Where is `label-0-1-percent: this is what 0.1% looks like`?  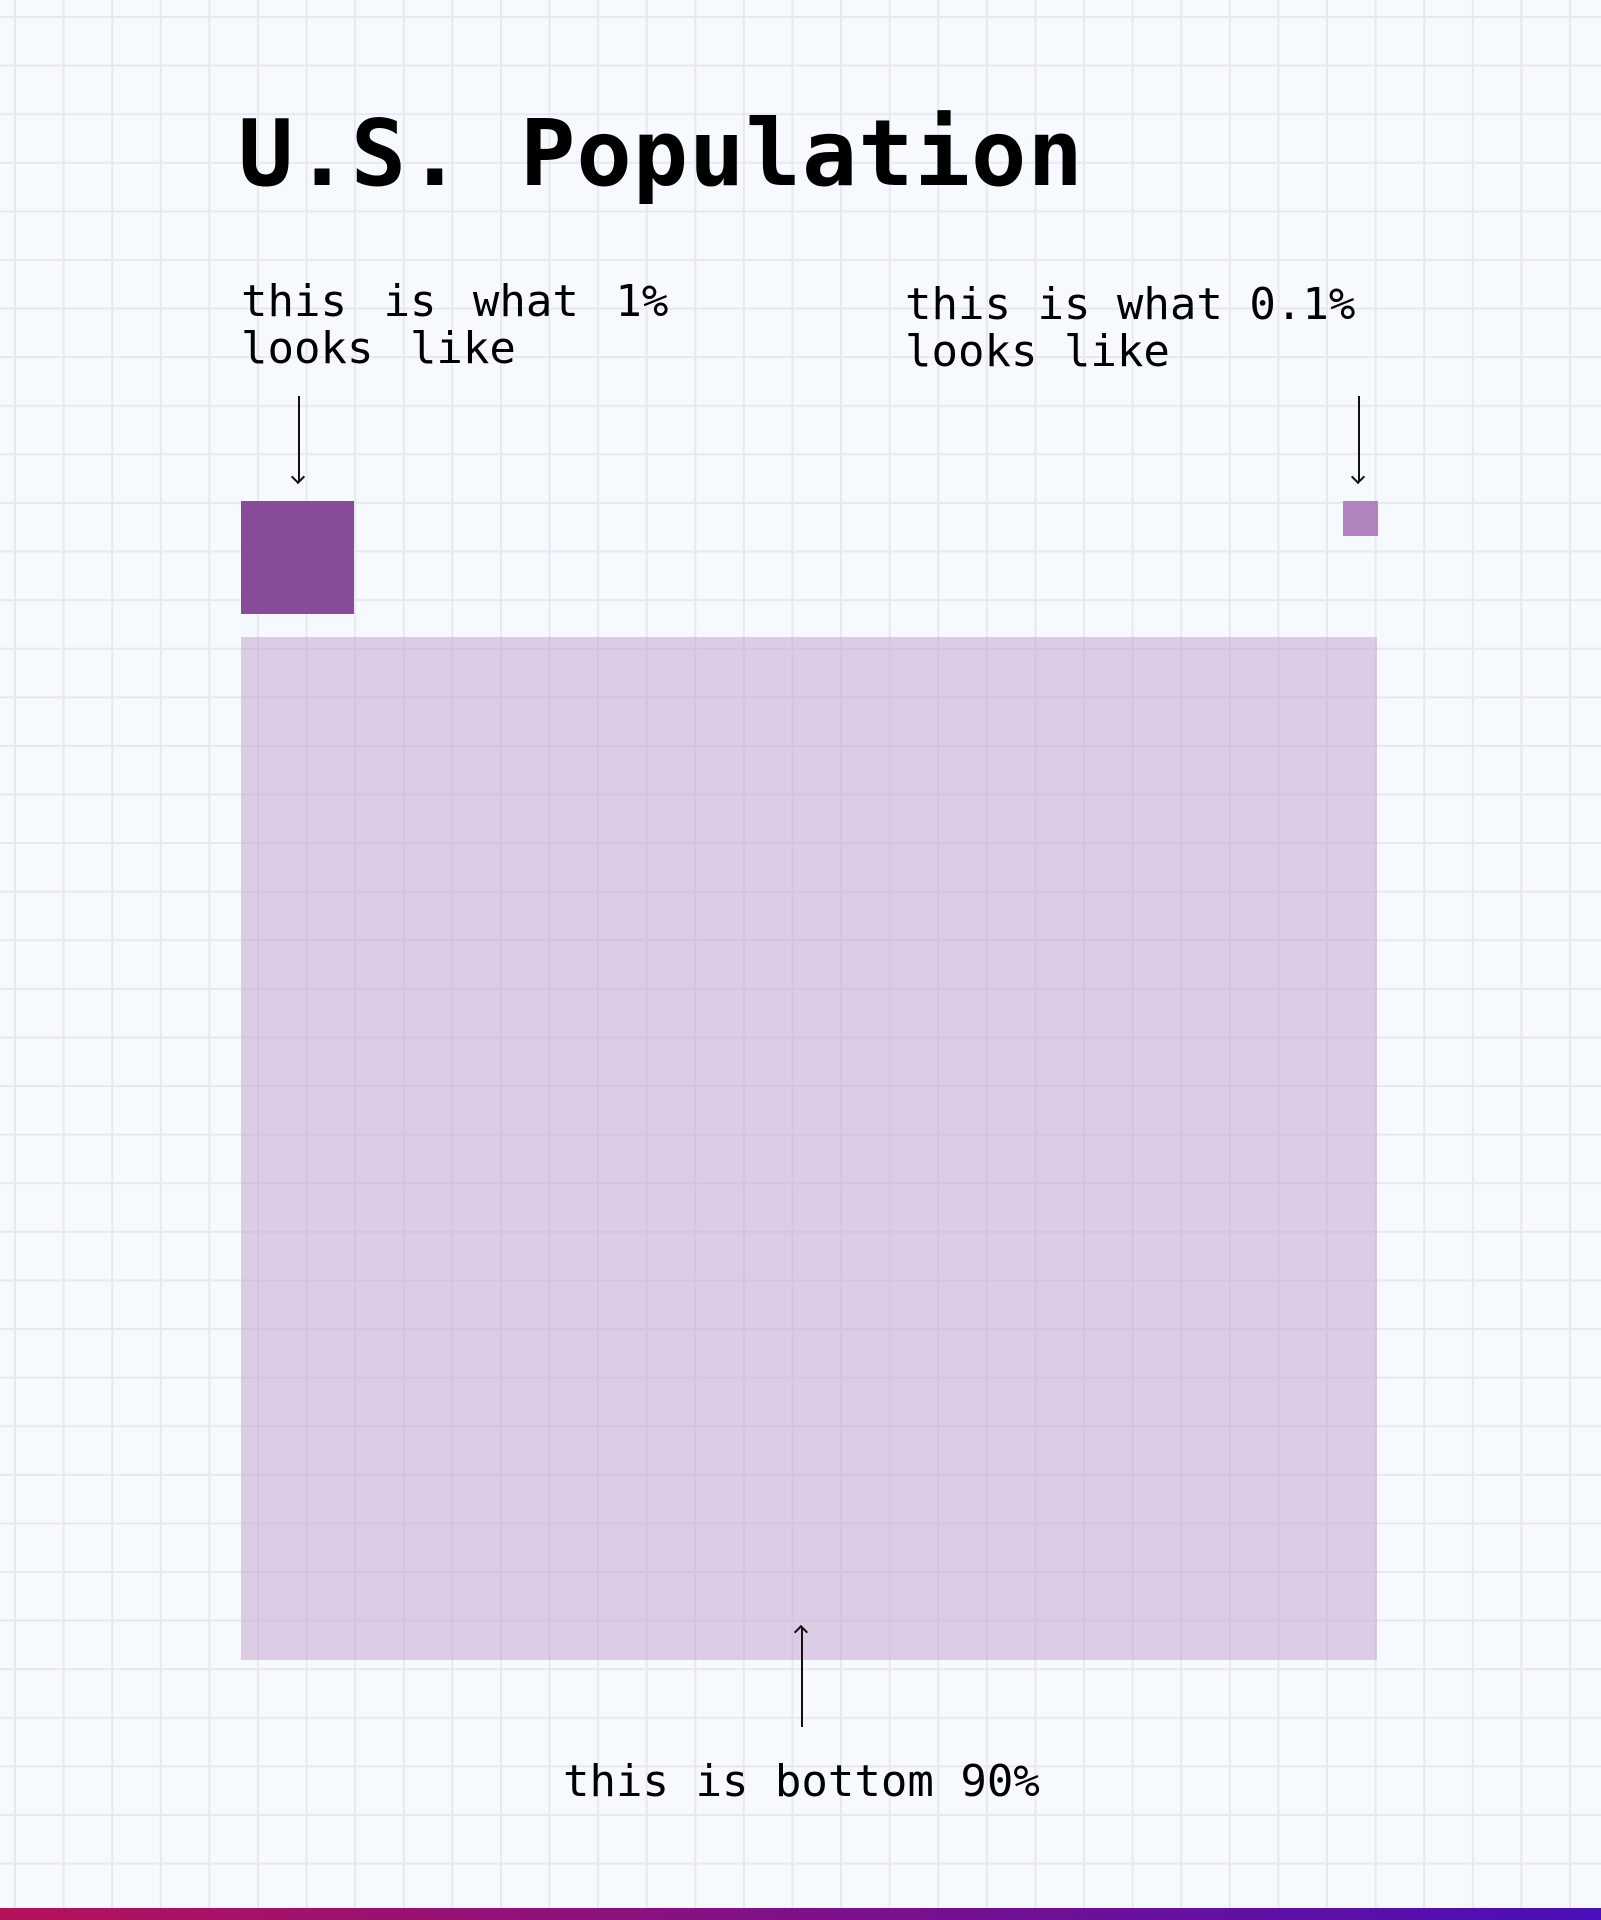 label-0-1-percent: this is what 0.1% looks like is located at coordinates (1130, 328).